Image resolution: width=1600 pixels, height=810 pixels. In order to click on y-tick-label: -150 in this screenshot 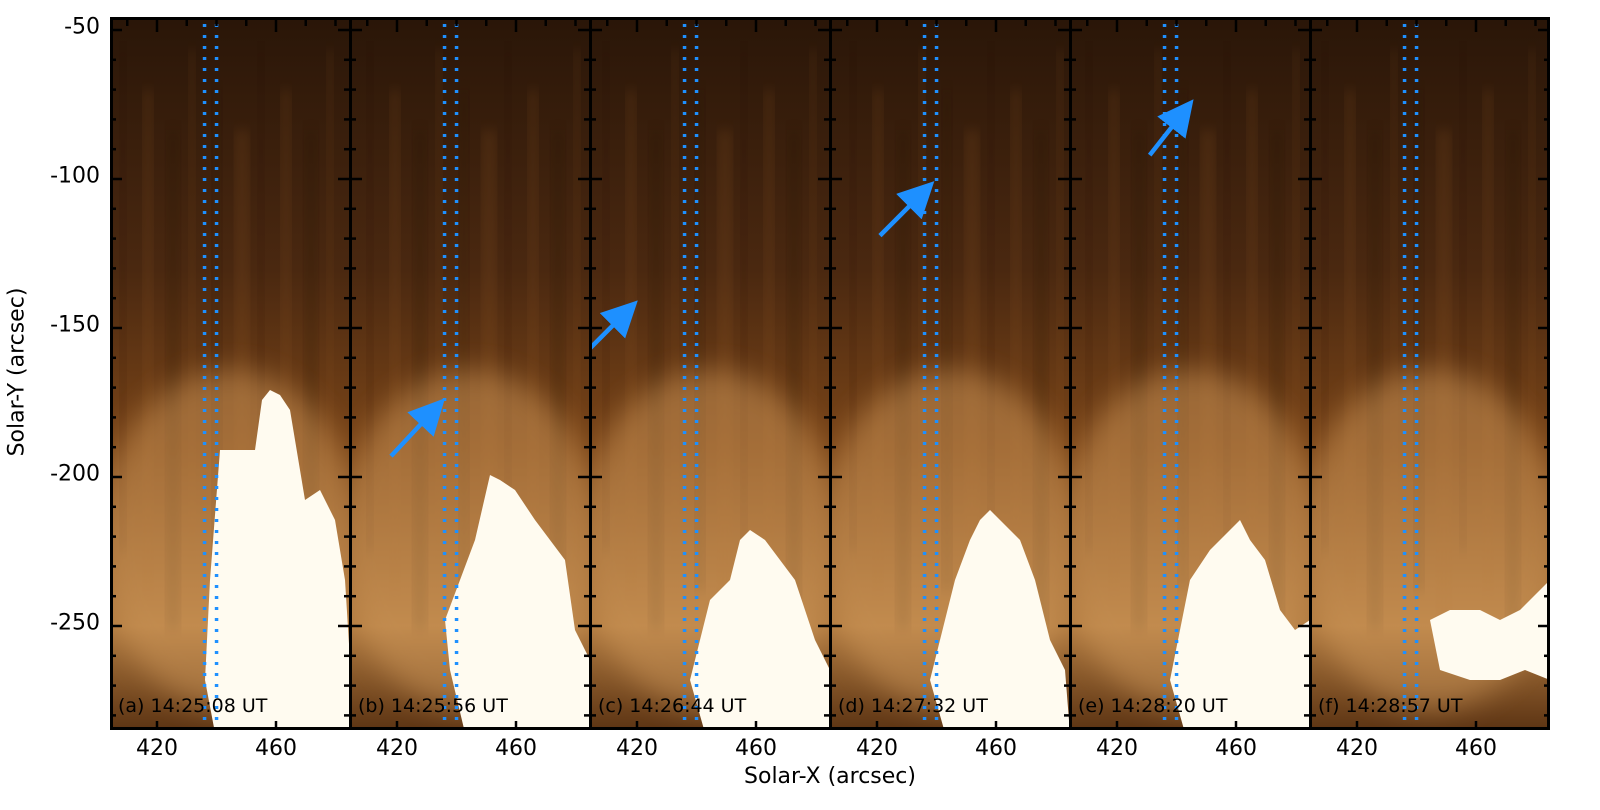, I will do `click(75, 325)`.